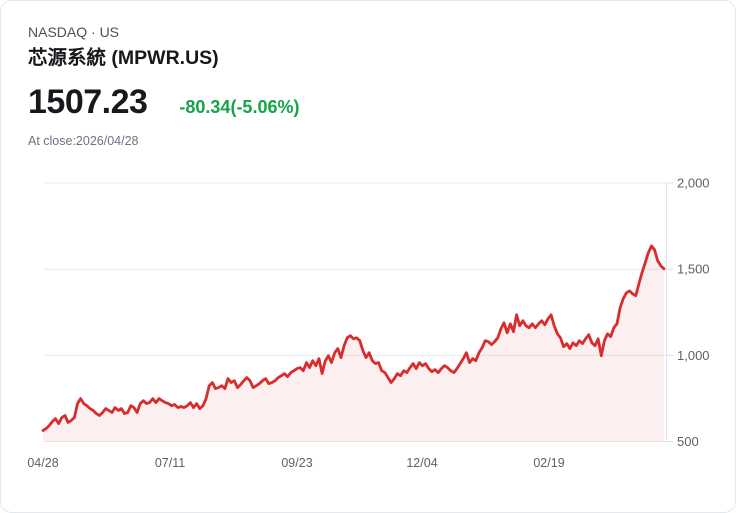 The width and height of the screenshot is (736, 513). I want to click on x-axis-label: 02/19, so click(548, 463).